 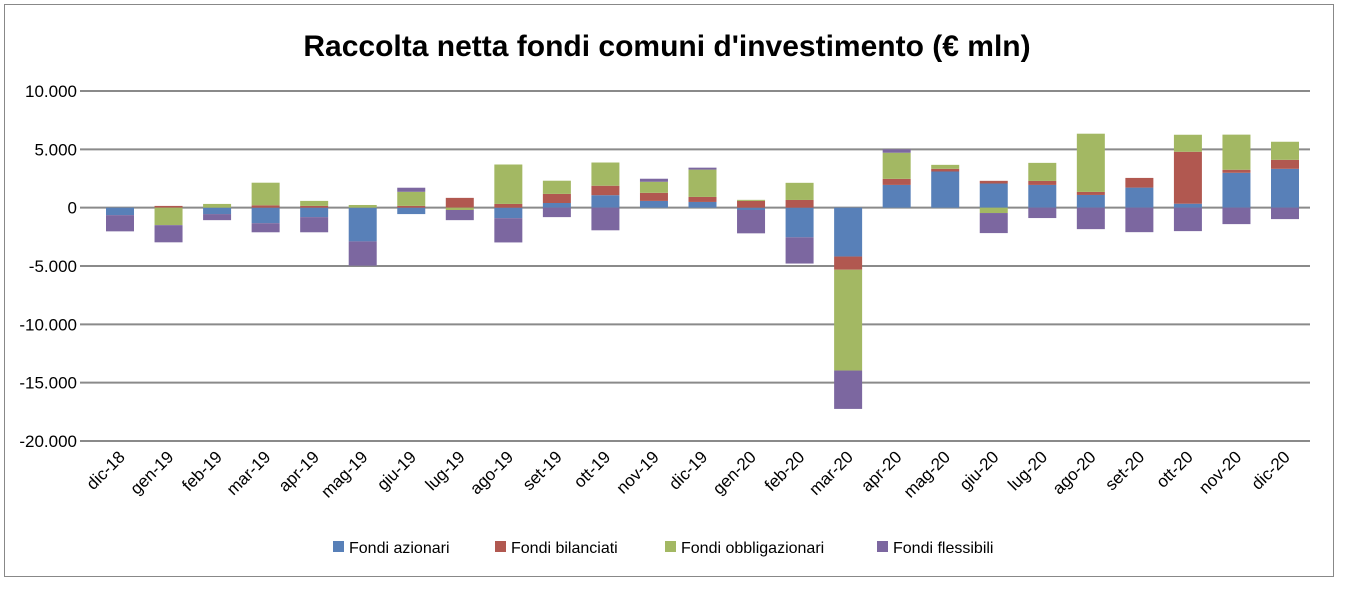 I want to click on legend-label: Fondi azionari, so click(x=399, y=548).